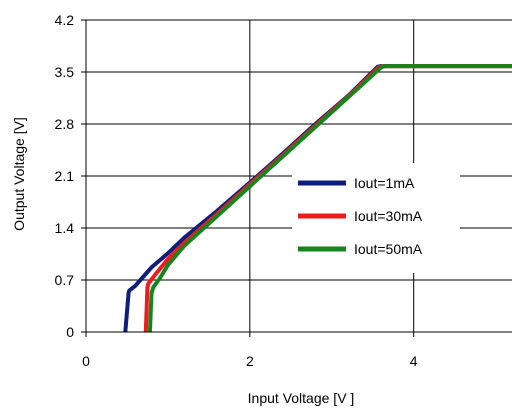 The width and height of the screenshot is (512, 409). I want to click on x-tick-label: 2, so click(250, 361).